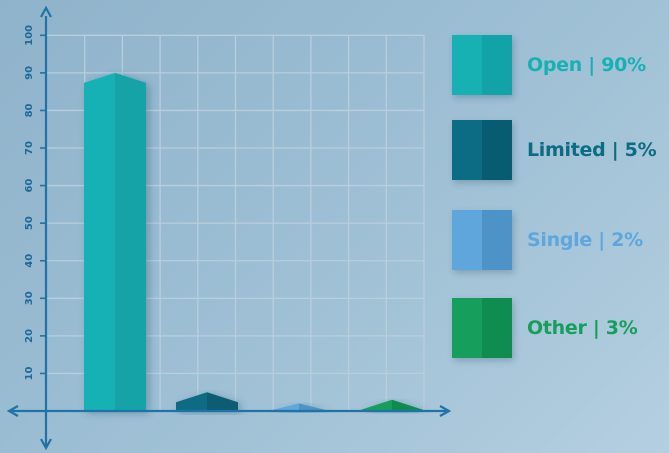 The height and width of the screenshot is (453, 669). I want to click on x-axis-arrow-right, so click(445, 411).